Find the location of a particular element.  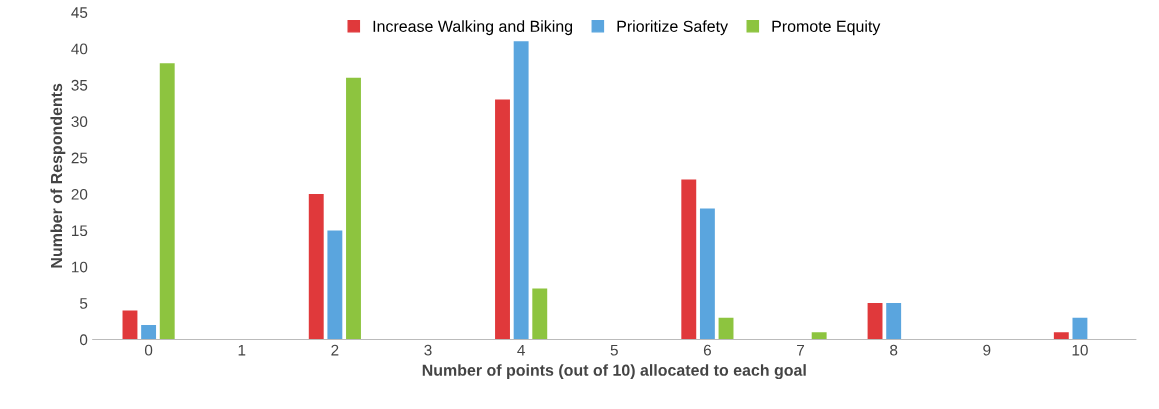

y-tick-label: 45 is located at coordinates (79, 12).